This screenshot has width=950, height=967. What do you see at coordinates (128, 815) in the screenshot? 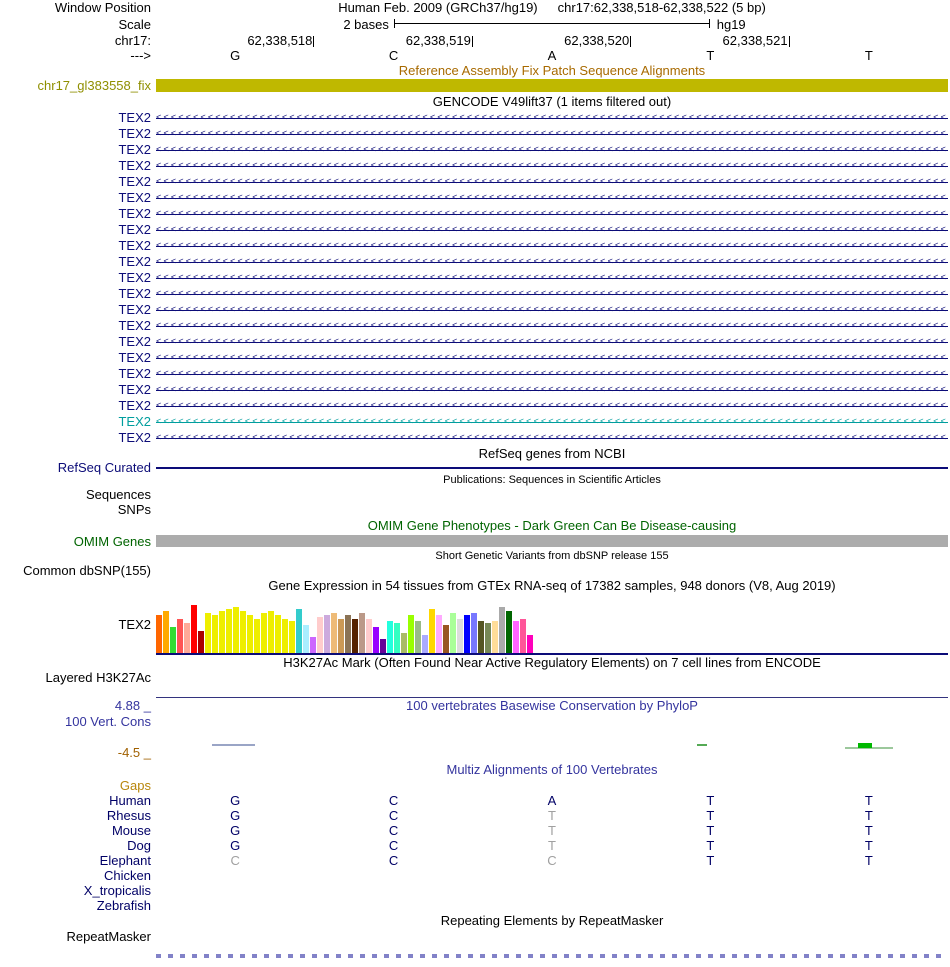
I see `multiz-species-label: Rhesus` at bounding box center [128, 815].